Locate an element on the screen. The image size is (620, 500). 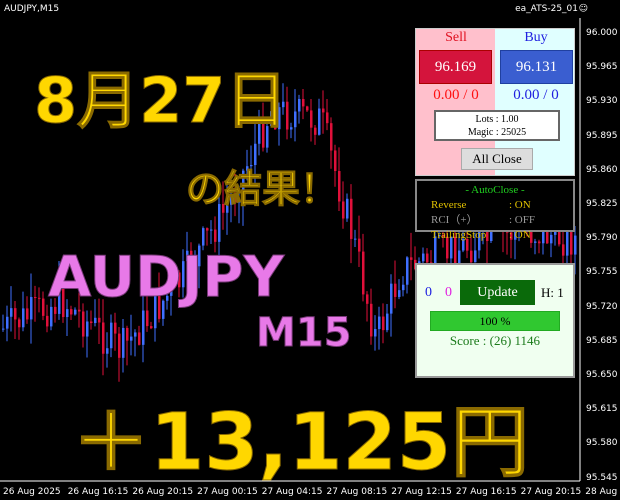
ea-name-label: ea_ATS-25_01 is located at coordinates (546, 9).